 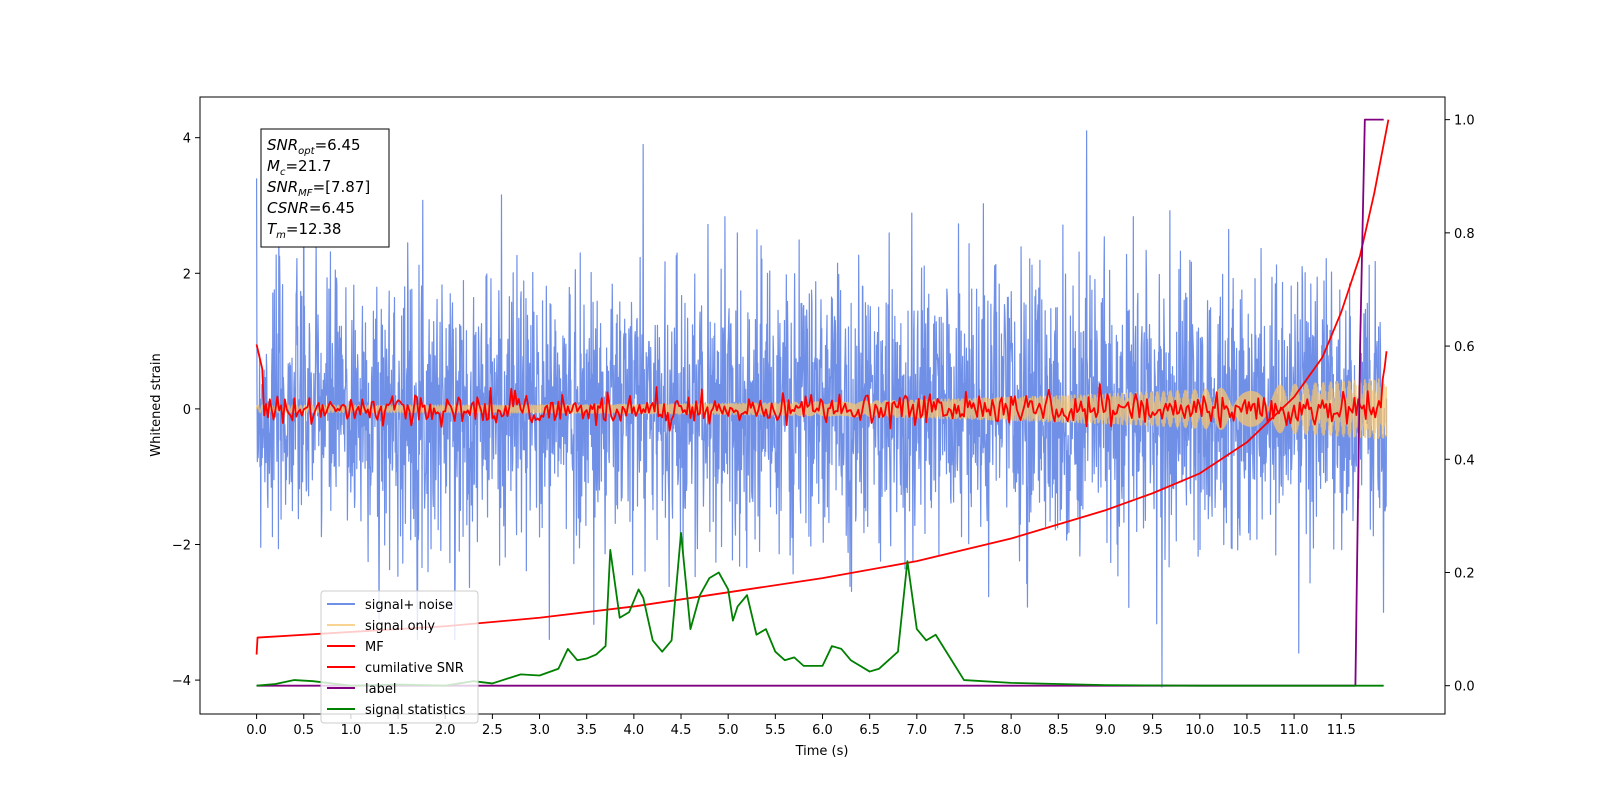 I want to click on series-5-line, so click(x=820, y=609).